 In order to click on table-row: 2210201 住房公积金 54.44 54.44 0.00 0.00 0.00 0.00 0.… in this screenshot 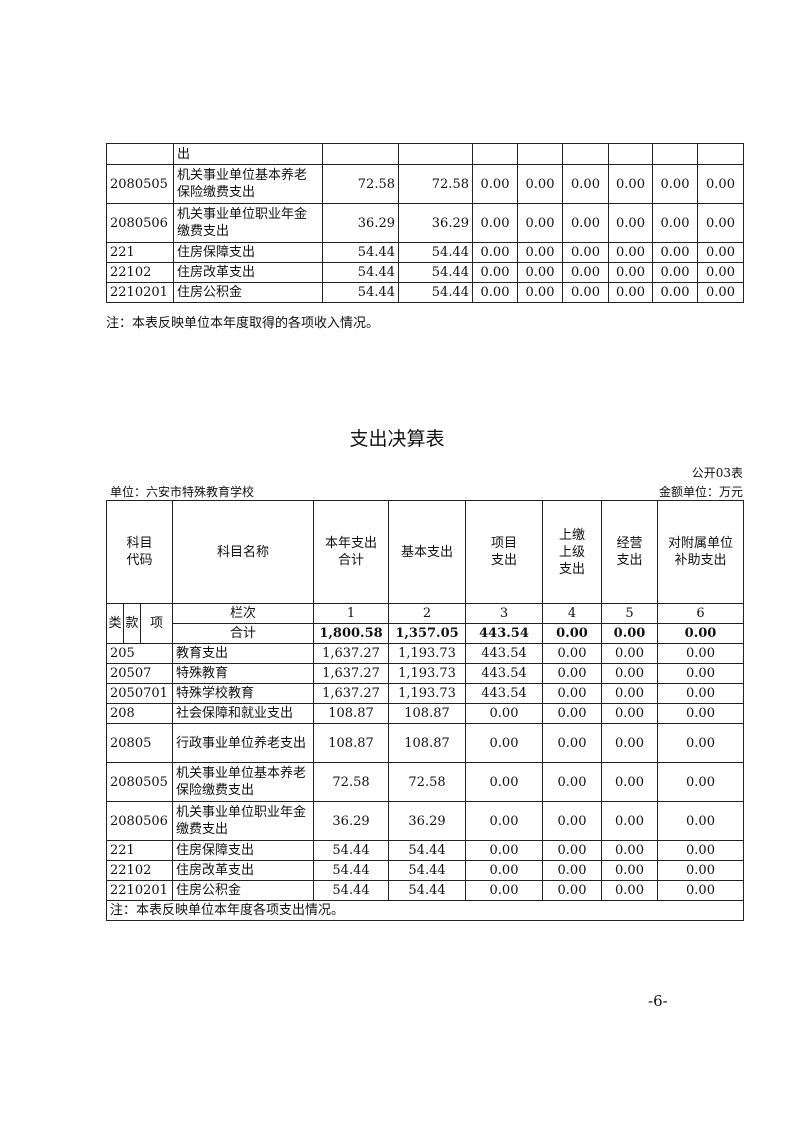, I will do `click(425, 292)`.